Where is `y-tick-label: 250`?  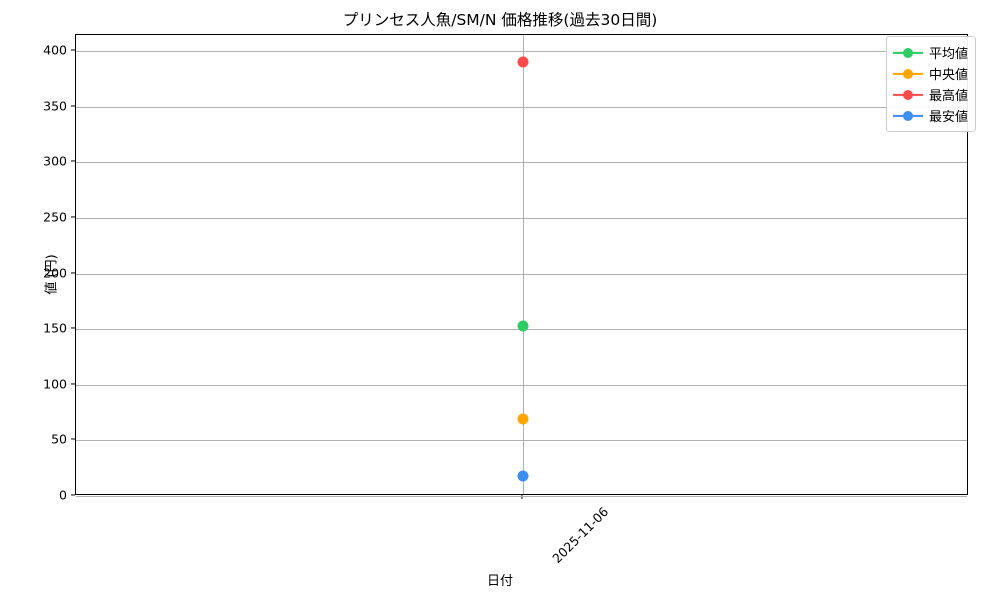
y-tick-label: 250 is located at coordinates (55, 217).